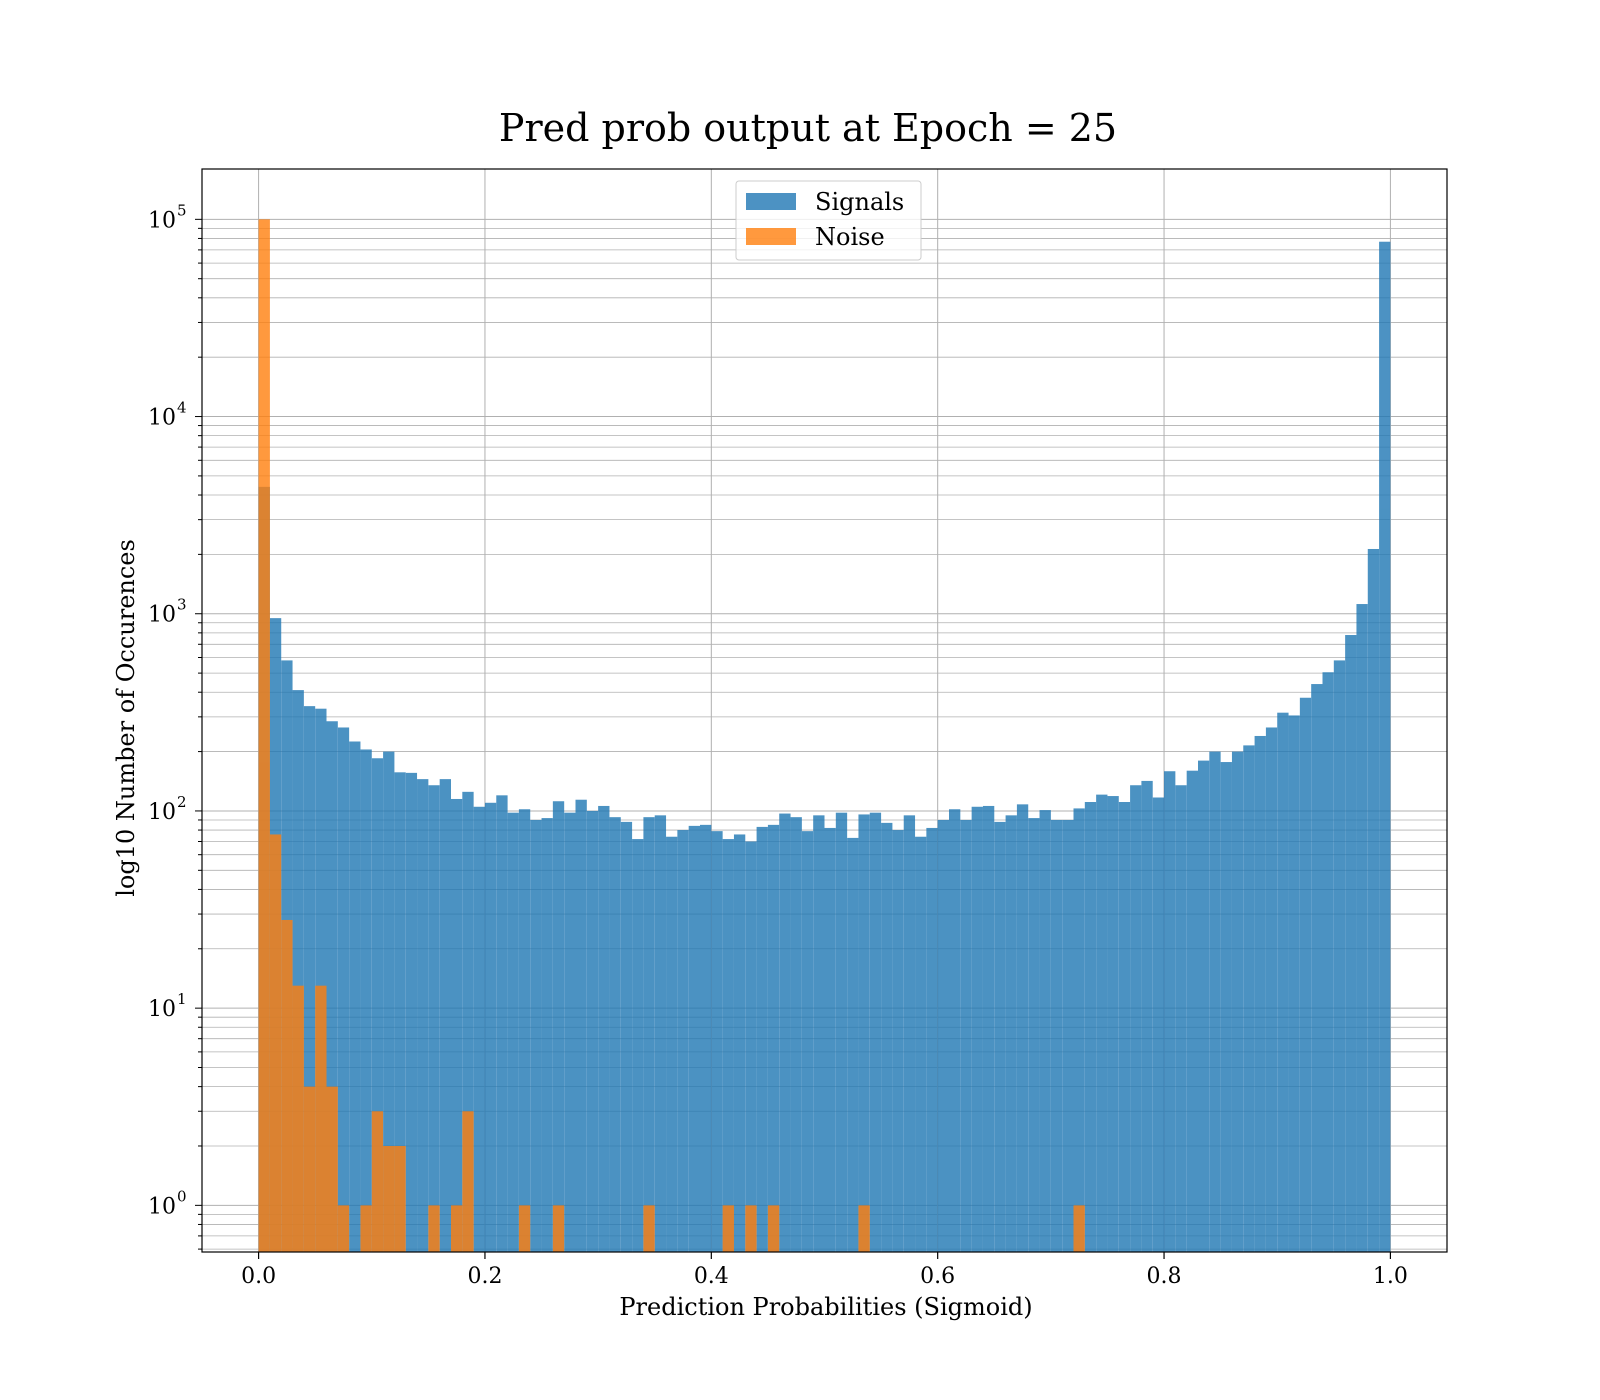  Describe the element at coordinates (937, 1276) in the screenshot. I see `x-tick-label: 0.6` at that location.